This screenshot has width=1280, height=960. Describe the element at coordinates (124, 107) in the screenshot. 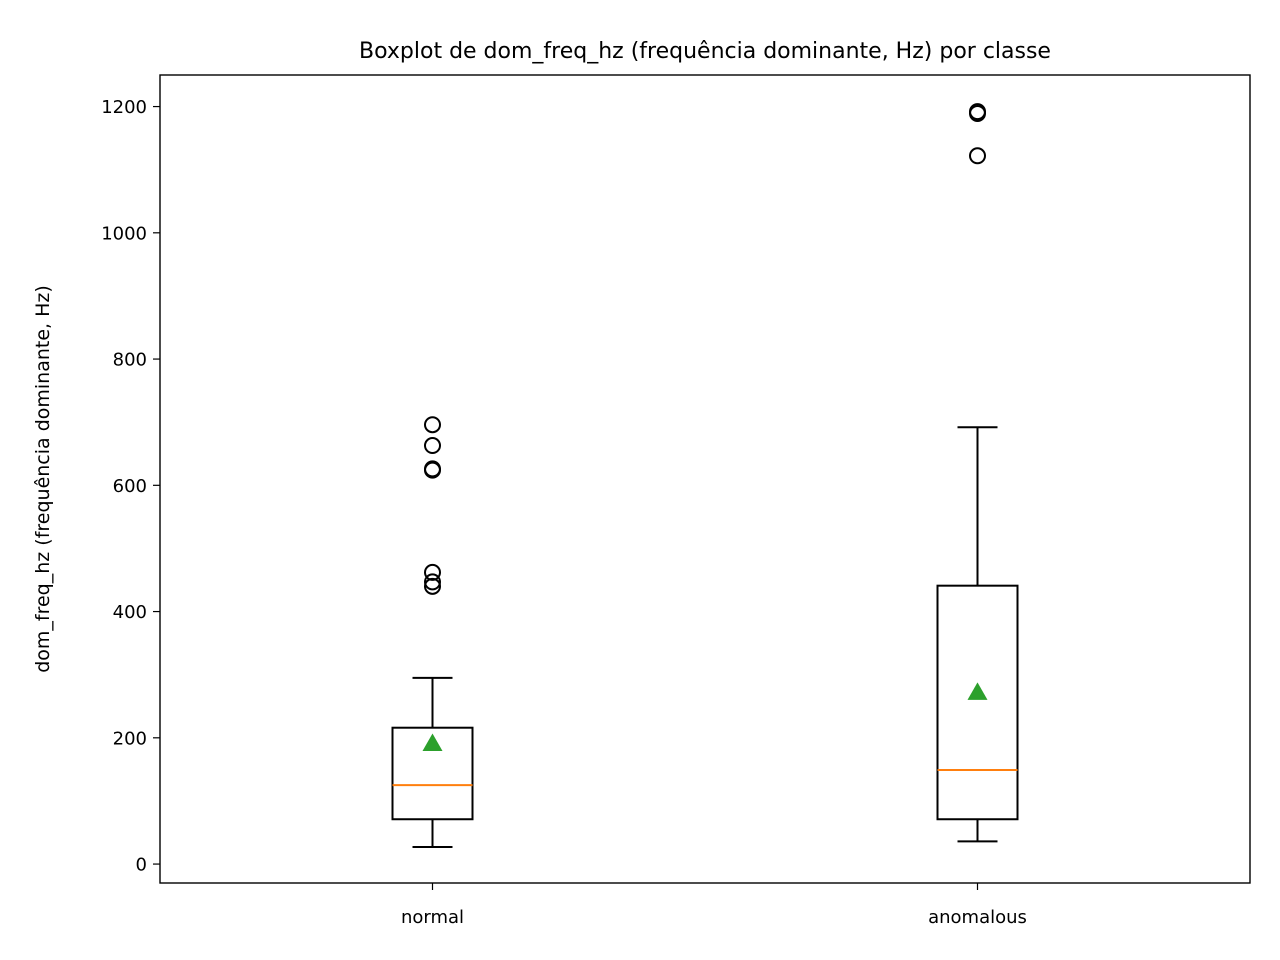

I see `y-tick-label: 1200` at that location.